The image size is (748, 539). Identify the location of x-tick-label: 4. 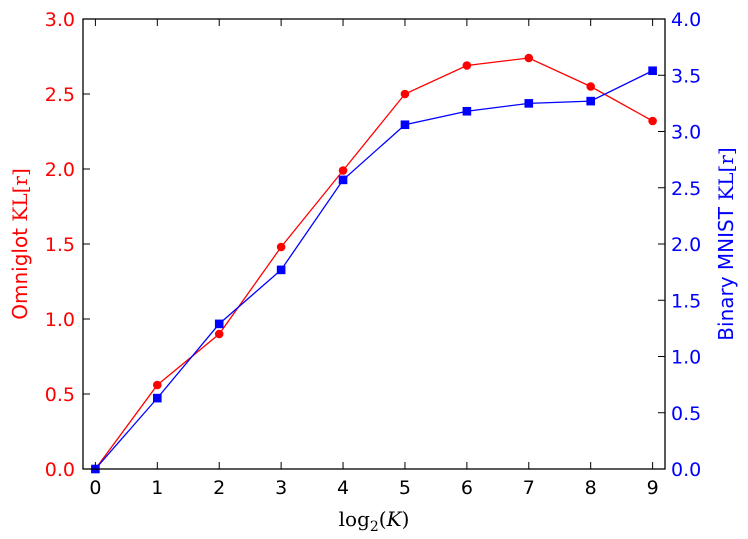
(343, 488).